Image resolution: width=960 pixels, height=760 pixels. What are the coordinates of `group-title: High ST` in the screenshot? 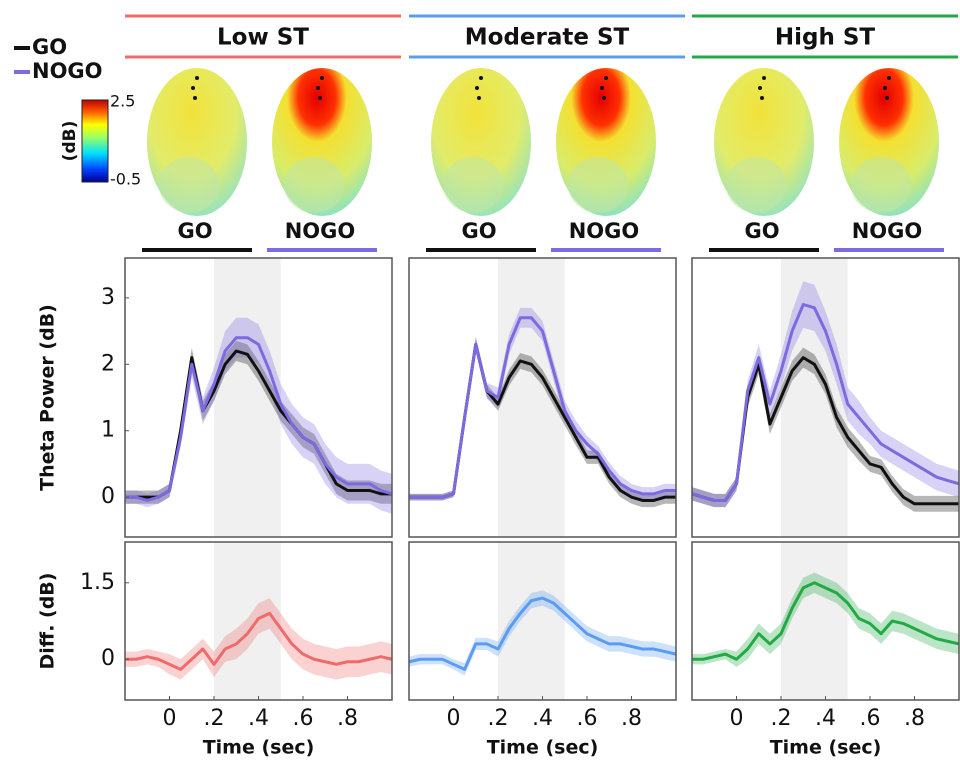 It's located at (825, 38).